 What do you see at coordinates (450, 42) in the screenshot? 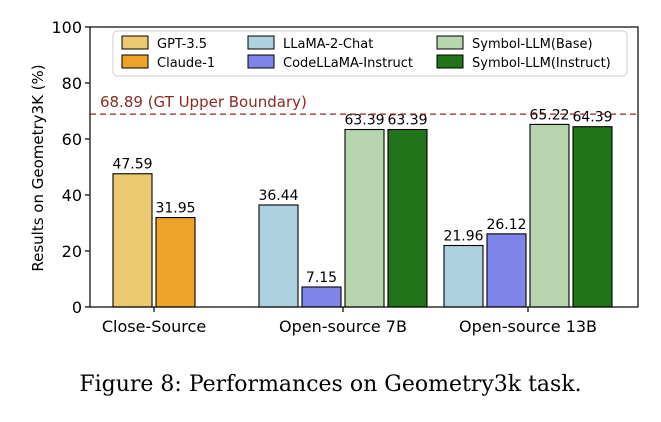
I see `legend-swatch-symbol-llm-base` at bounding box center [450, 42].